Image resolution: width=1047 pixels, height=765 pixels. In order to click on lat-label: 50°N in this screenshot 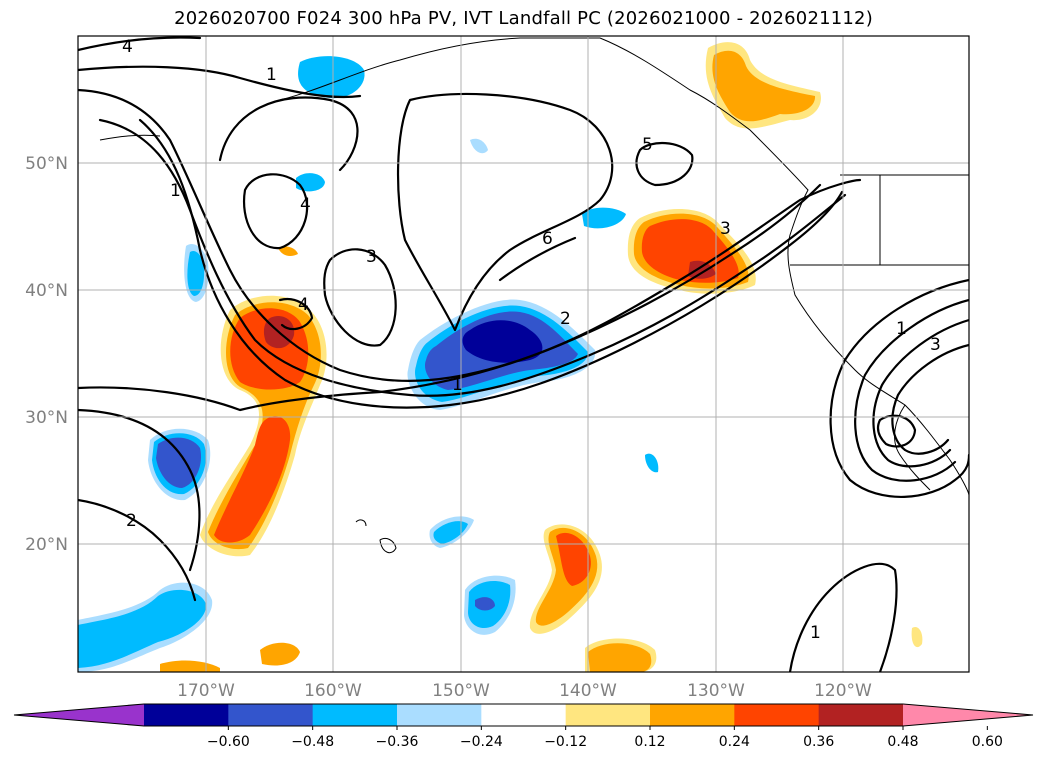, I will do `click(46, 164)`.